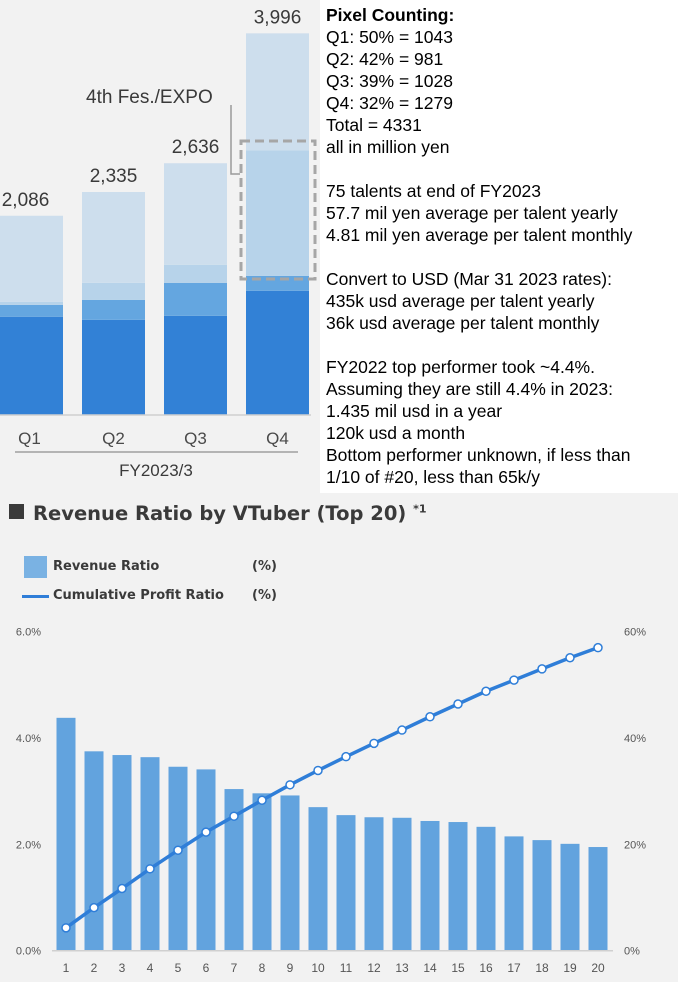  I want to click on left-y-tick-label: 2.0%, so click(28, 845).